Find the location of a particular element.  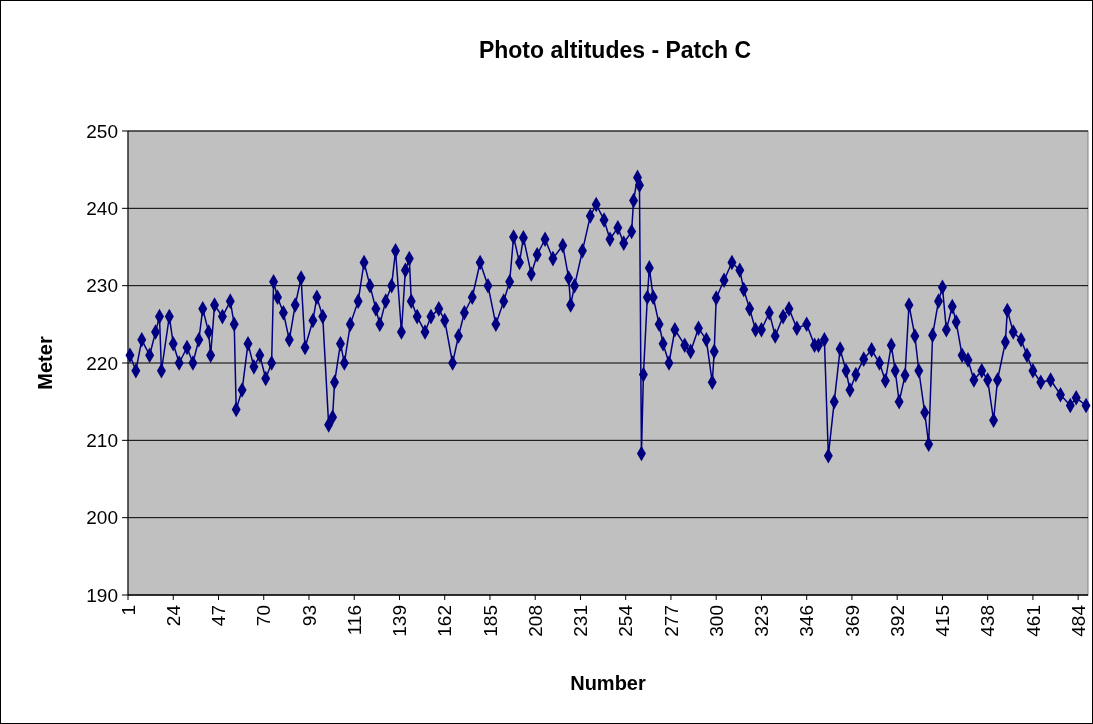

x-axis-title: Number is located at coordinates (608, 683).